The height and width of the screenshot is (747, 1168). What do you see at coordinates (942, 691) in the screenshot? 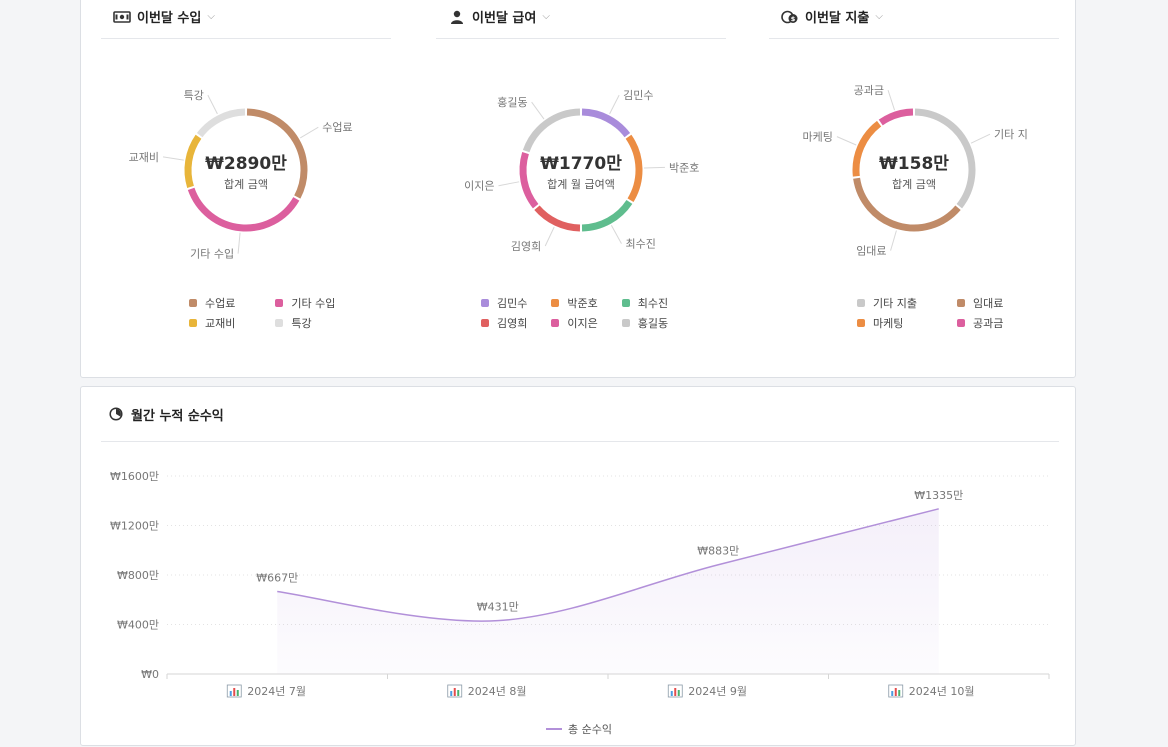
I see `svg-text: 2024년 10월` at bounding box center [942, 691].